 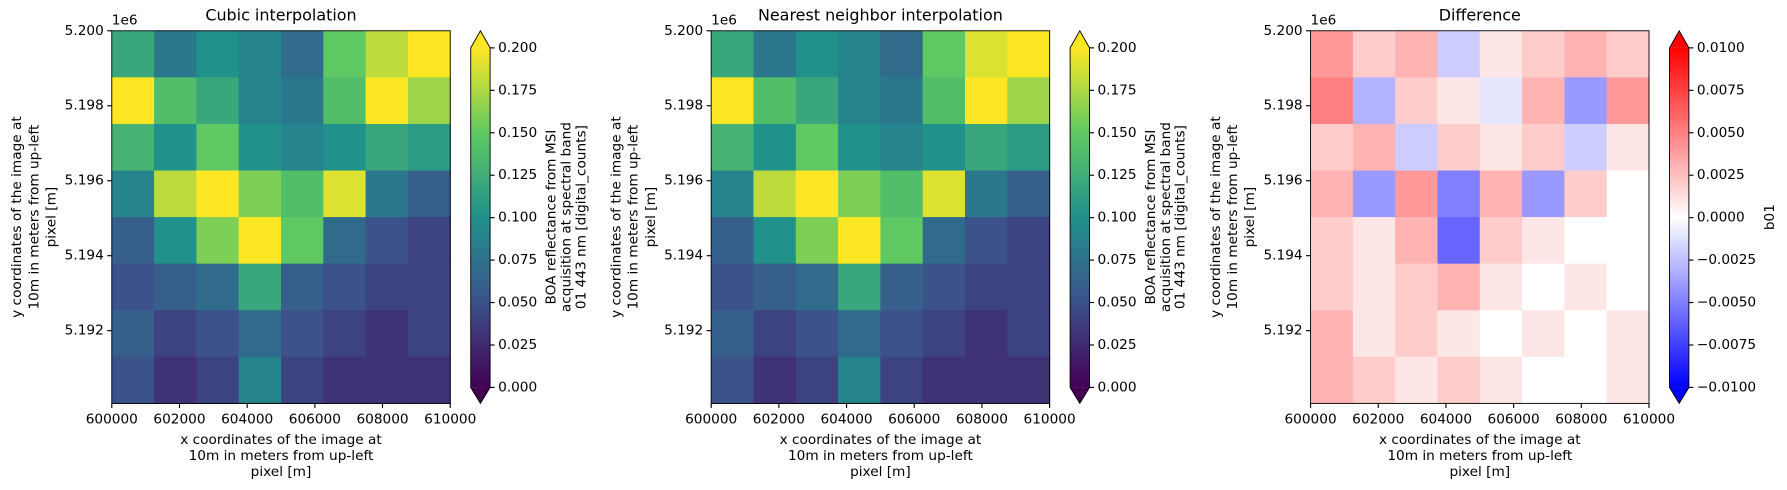 What do you see at coordinates (1514, 419) in the screenshot?
I see `x-tick-label: 606000` at bounding box center [1514, 419].